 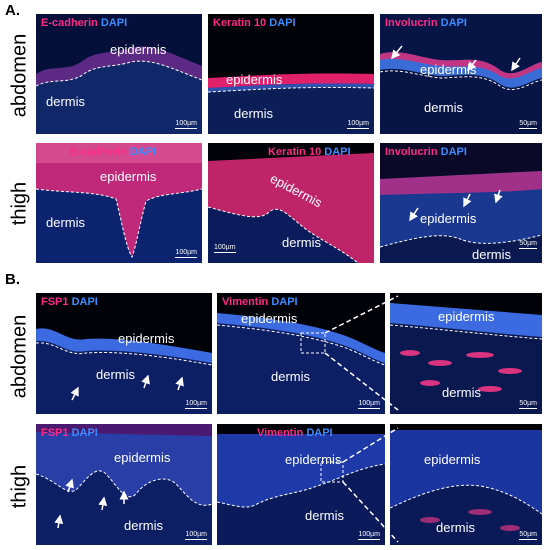 I want to click on micrograph-a-abdomen-involucrin: Involucrin DAPI epidermis dermis 50µm, so click(x=461, y=74).